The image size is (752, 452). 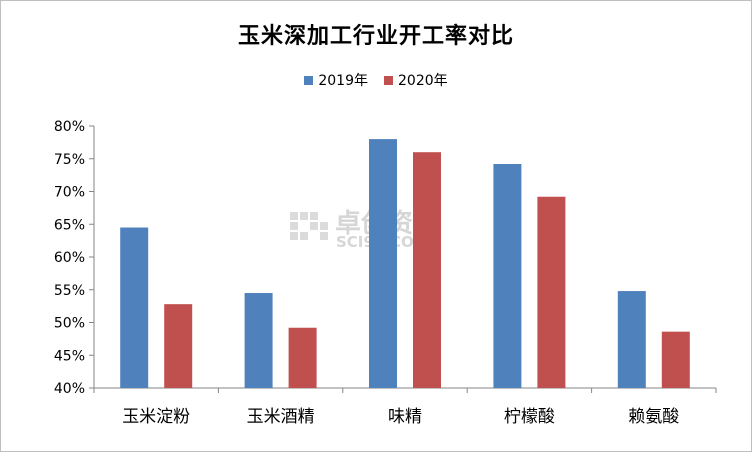 I want to click on chart-legend: 2019年 2020年, so click(x=376, y=80).